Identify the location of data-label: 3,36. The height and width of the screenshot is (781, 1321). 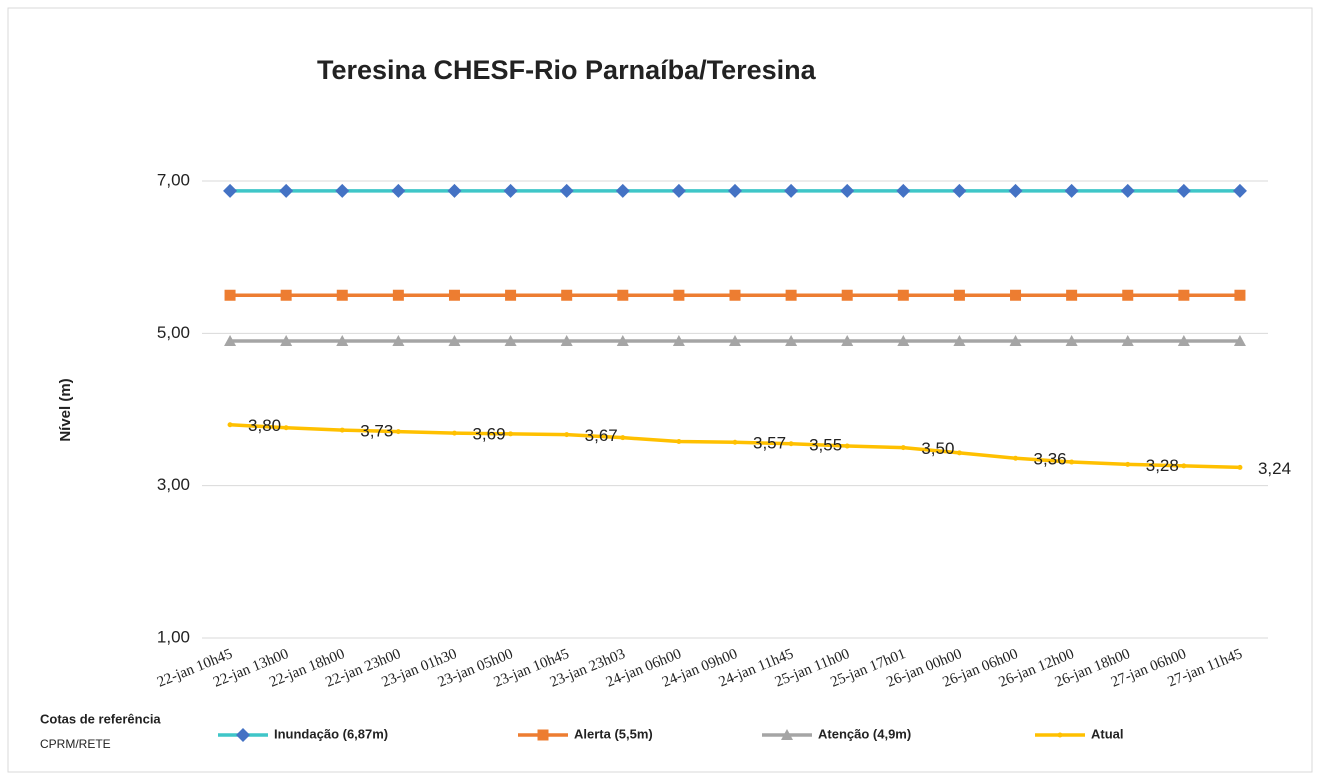
(1050, 459).